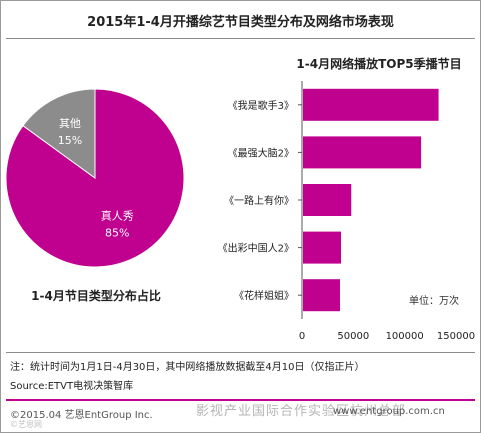  What do you see at coordinates (261, 152) in the screenshot?
I see `y-tick-label: 《最强大脑2》` at bounding box center [261, 152].